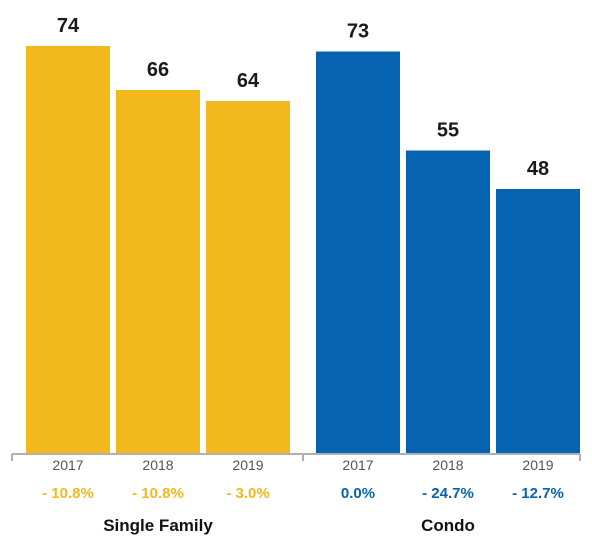  What do you see at coordinates (158, 271) in the screenshot?
I see `bar-single-family-2018` at bounding box center [158, 271].